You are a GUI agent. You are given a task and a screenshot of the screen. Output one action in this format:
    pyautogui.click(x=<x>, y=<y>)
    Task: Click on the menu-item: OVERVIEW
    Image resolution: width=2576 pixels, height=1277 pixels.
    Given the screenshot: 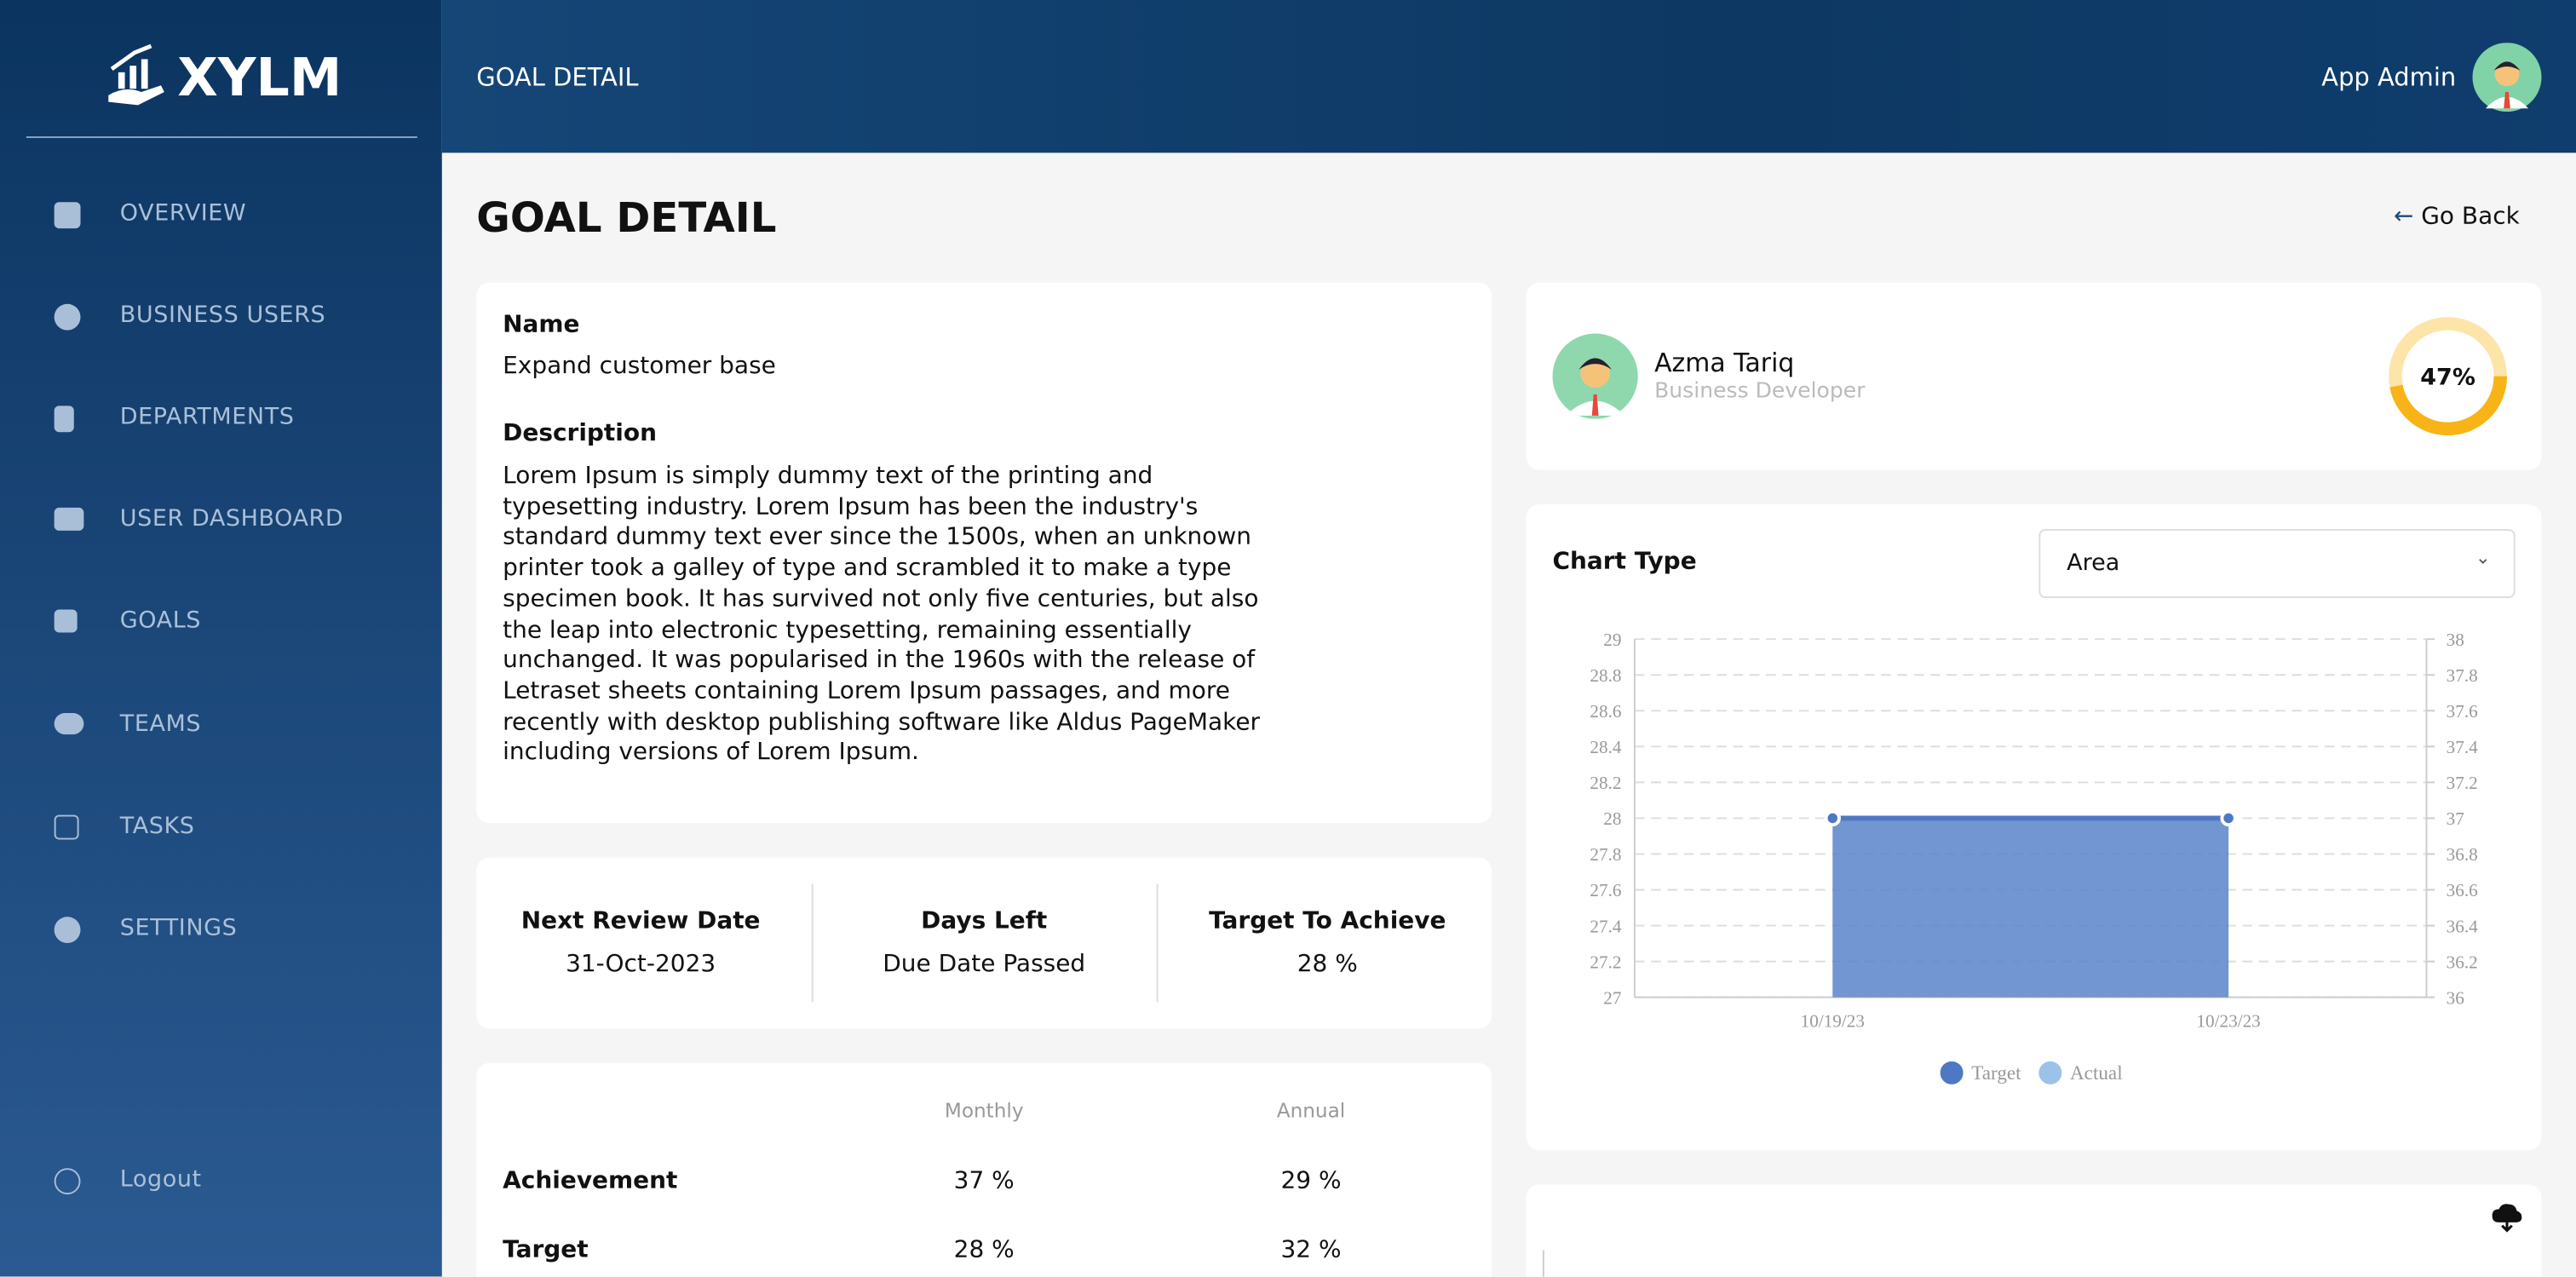 What is the action you would take?
    pyautogui.click(x=183, y=213)
    